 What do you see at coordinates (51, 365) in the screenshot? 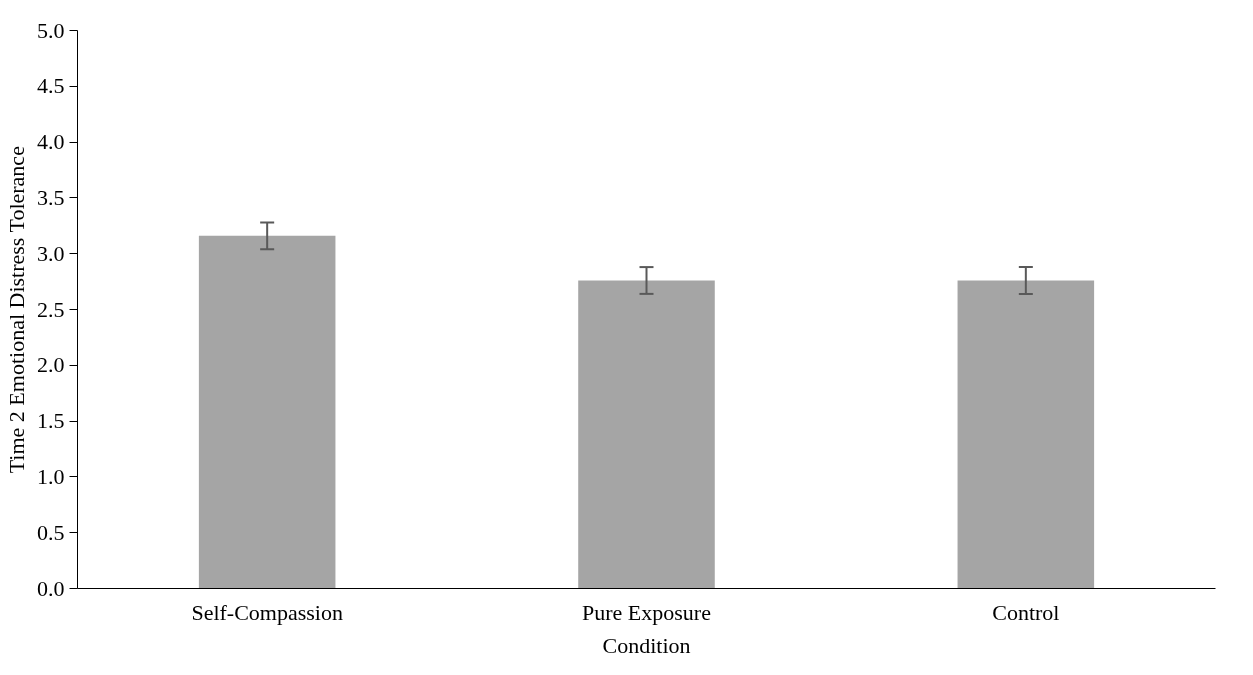
I see `y-tick-label: 2.0` at bounding box center [51, 365].